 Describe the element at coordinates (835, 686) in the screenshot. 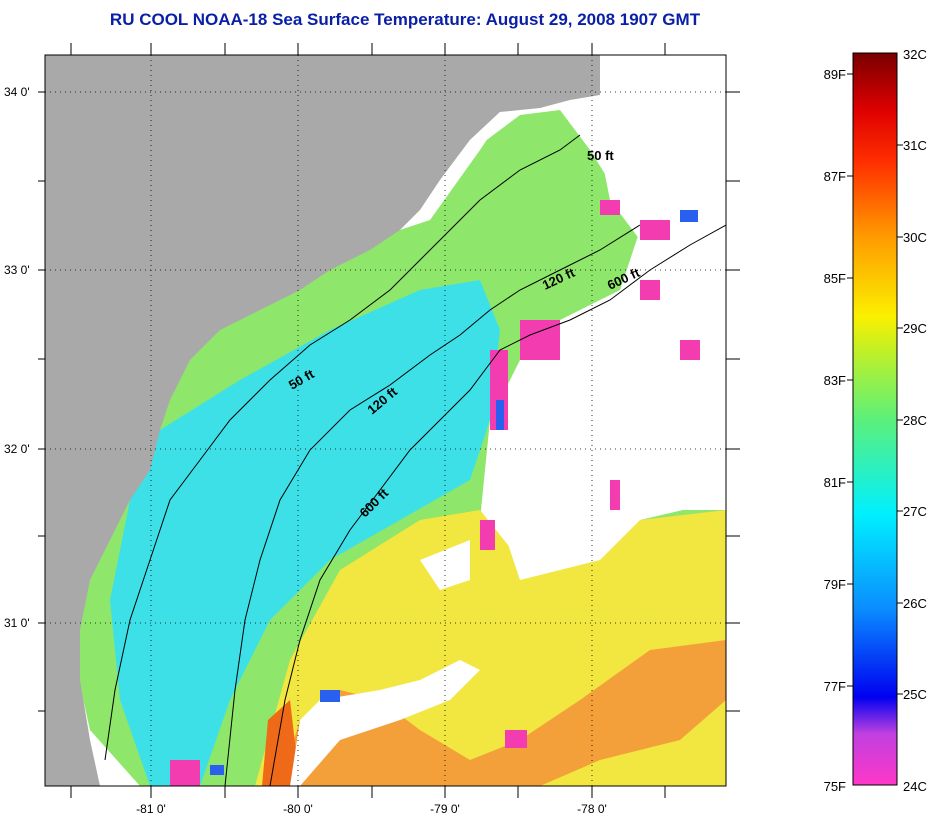

I see `cb-f-77: 77F` at that location.